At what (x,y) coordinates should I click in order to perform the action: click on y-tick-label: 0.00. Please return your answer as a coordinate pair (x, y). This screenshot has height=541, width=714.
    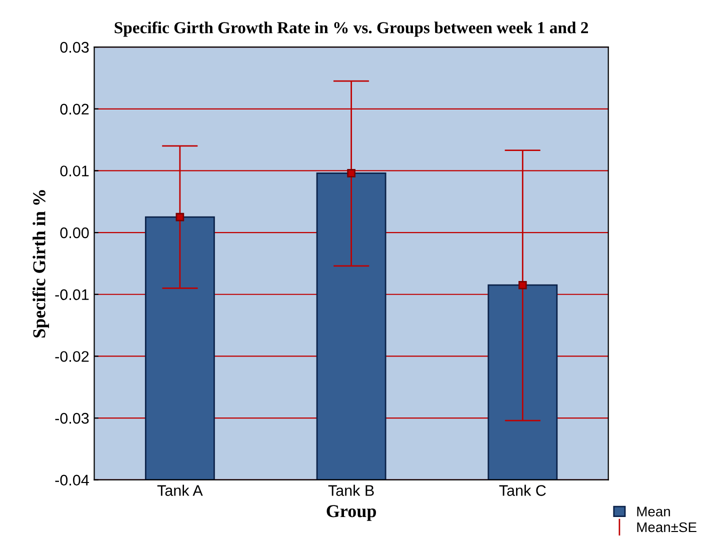
    Looking at the image, I should click on (74, 232).